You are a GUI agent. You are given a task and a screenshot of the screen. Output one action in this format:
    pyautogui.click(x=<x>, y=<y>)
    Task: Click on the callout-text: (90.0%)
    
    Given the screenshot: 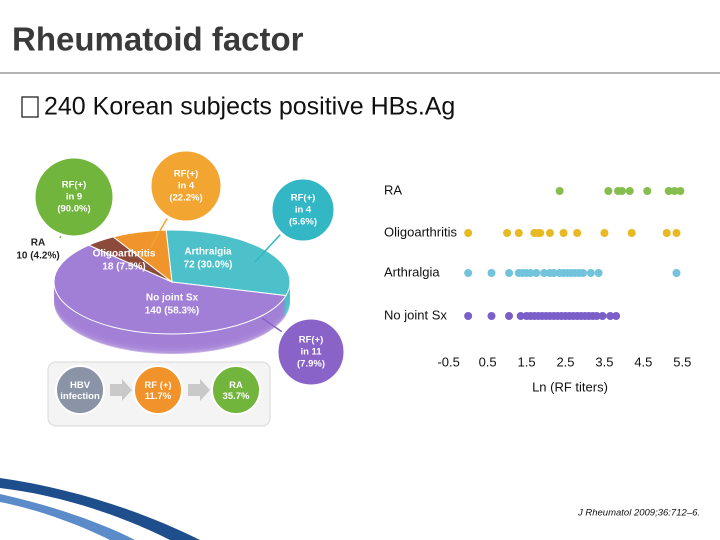 What is the action you would take?
    pyautogui.click(x=73, y=209)
    